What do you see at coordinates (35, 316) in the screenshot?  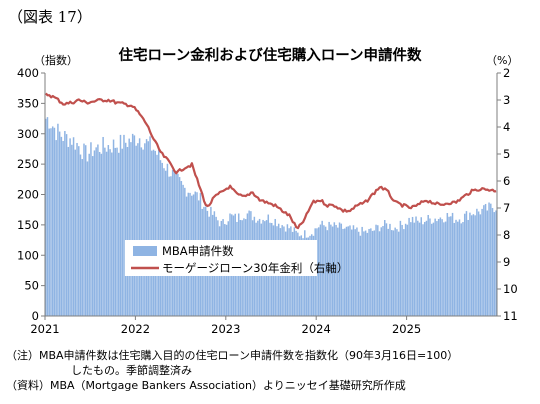 I see `left-tick-label: 0` at bounding box center [35, 316].